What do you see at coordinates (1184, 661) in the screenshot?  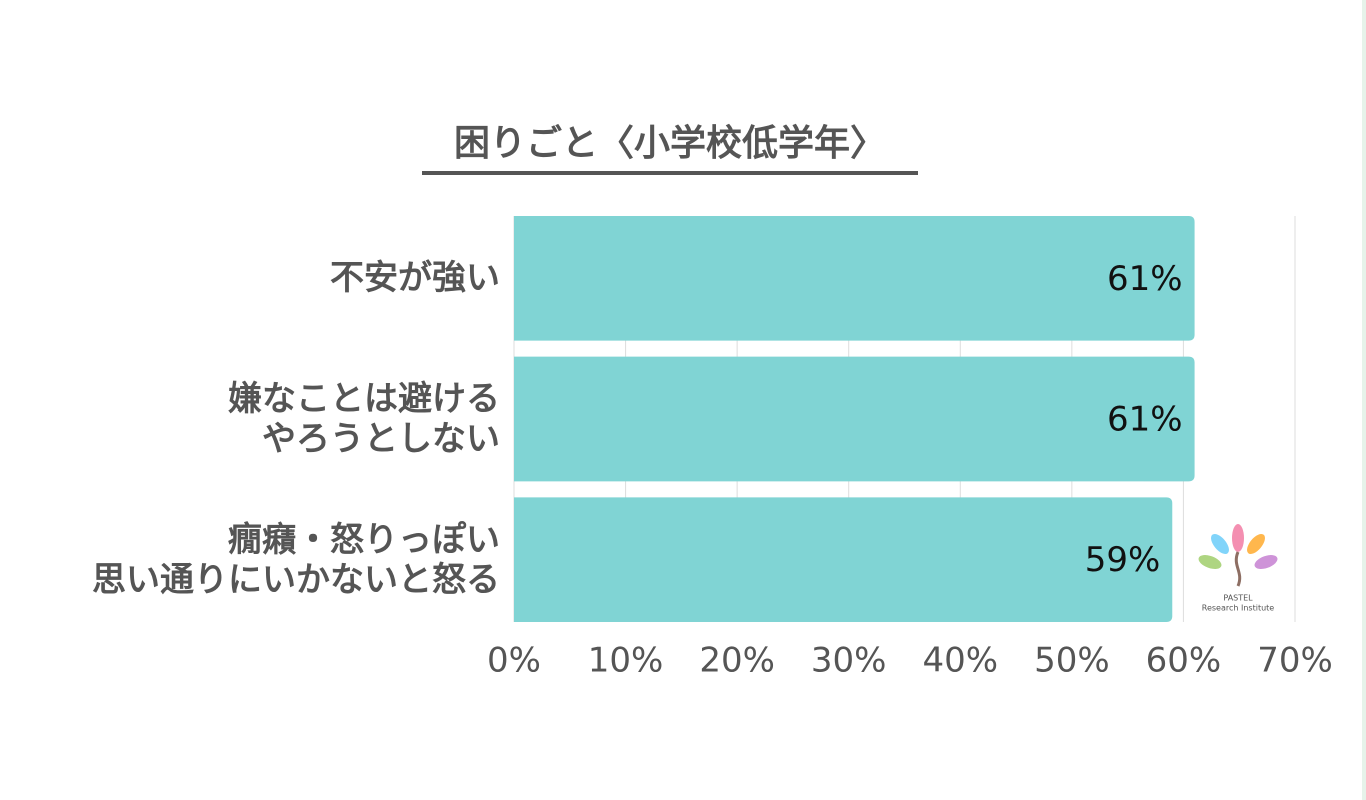 I see `x-tick-label: 60%` at bounding box center [1184, 661].